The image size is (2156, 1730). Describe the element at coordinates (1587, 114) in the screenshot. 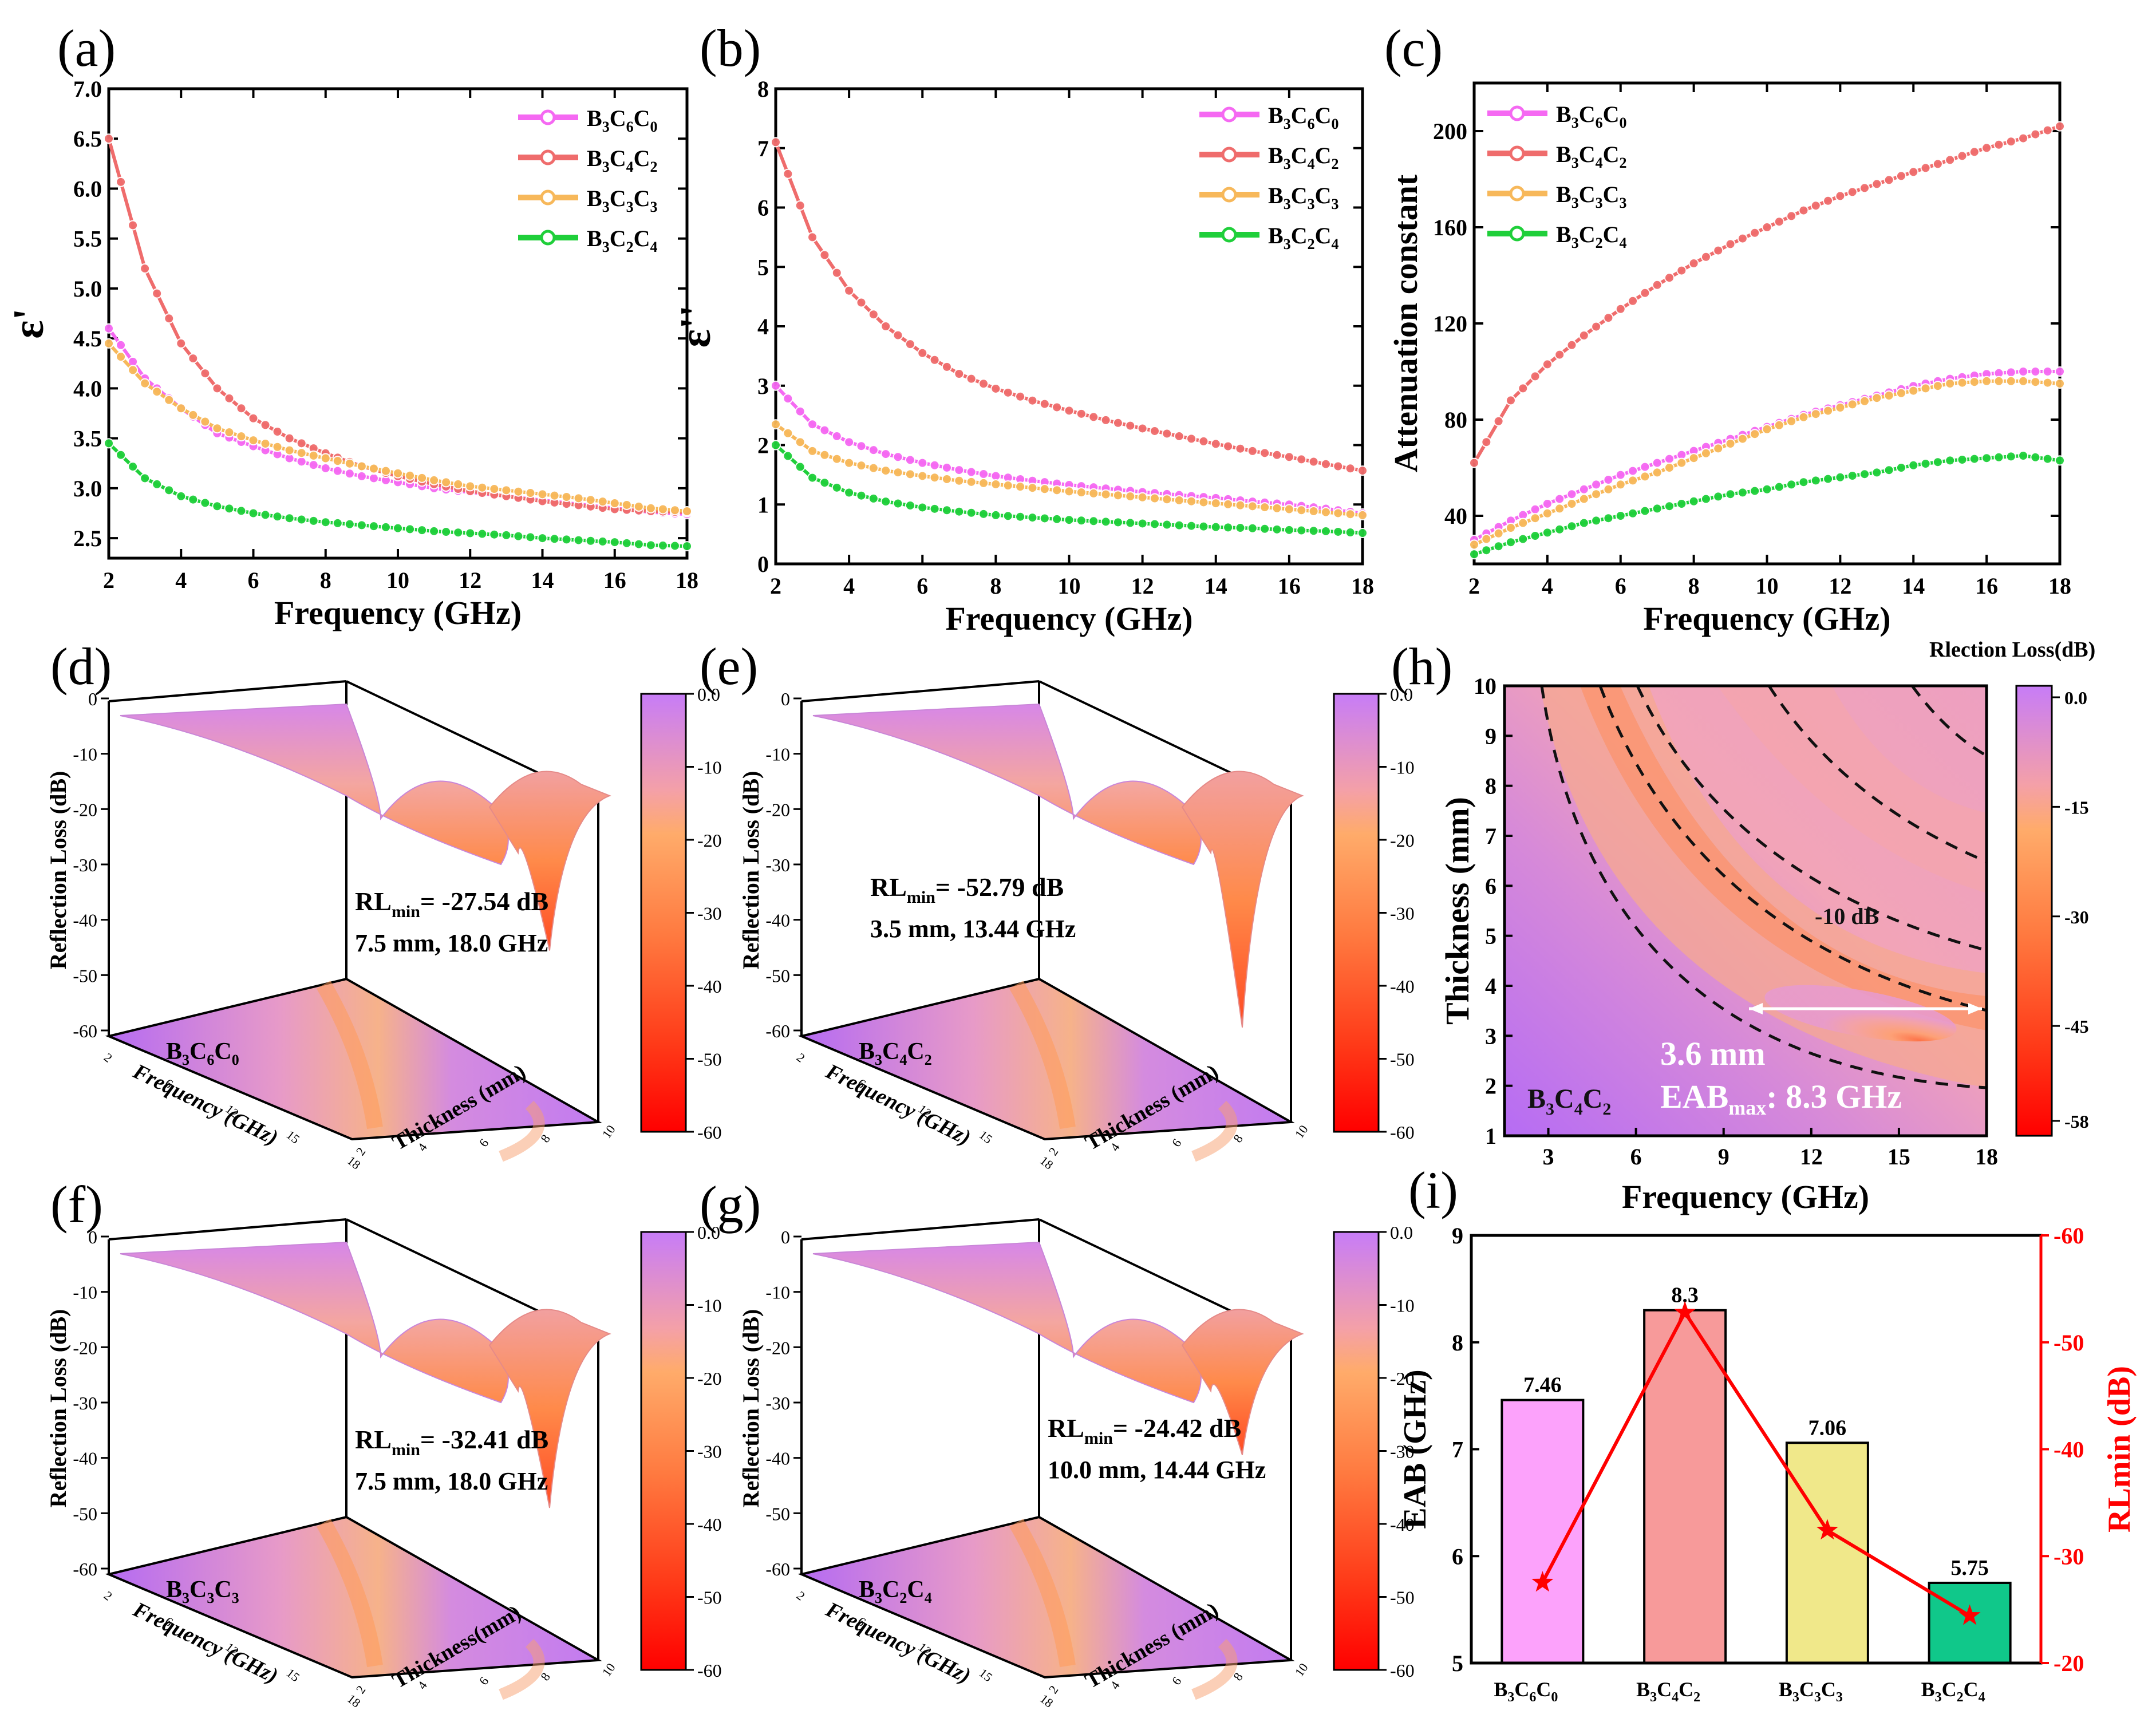

I see `legend-label-B3C6C0-part: C` at that location.